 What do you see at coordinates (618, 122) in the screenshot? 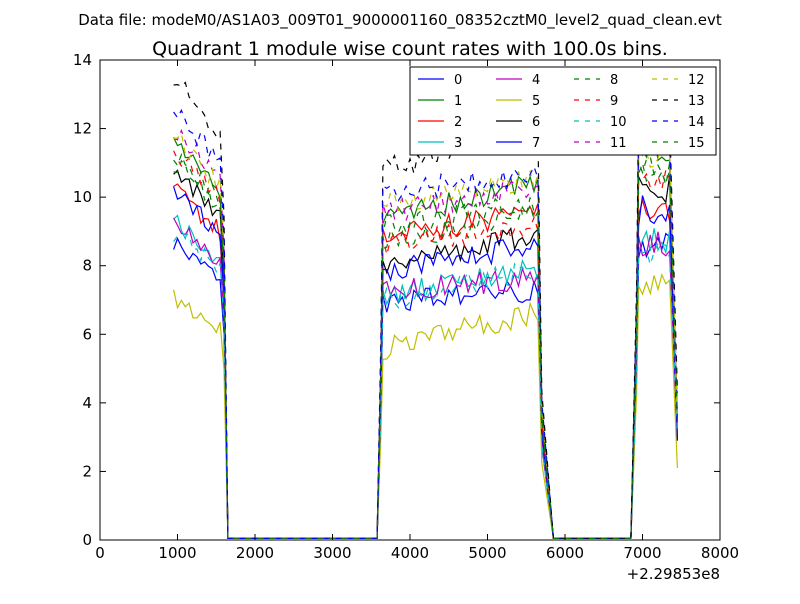
I see `legend-label-10: 10` at bounding box center [618, 122].